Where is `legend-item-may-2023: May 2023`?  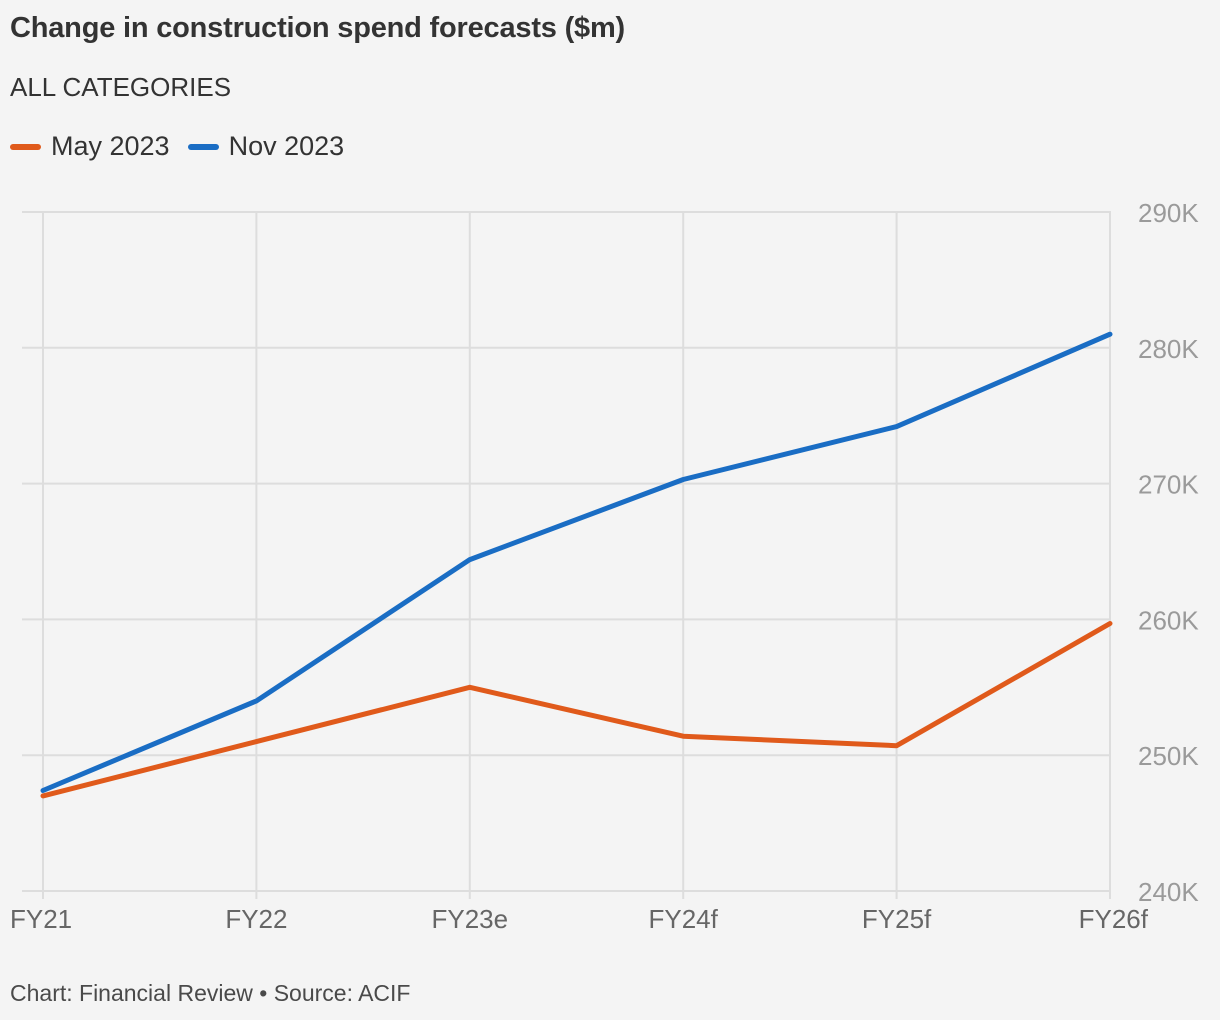
legend-item-may-2023: May 2023 is located at coordinates (90, 146).